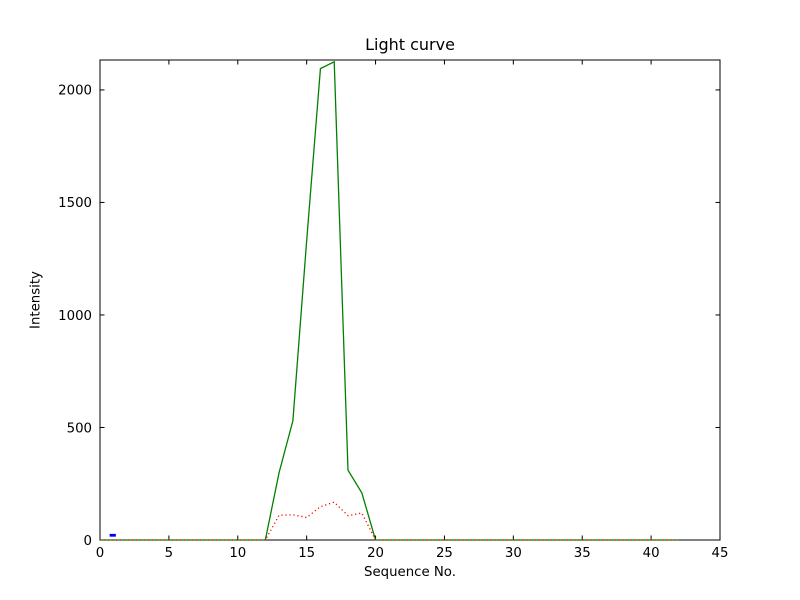  Describe the element at coordinates (75, 316) in the screenshot. I see `y-tick-label: 1000` at that location.